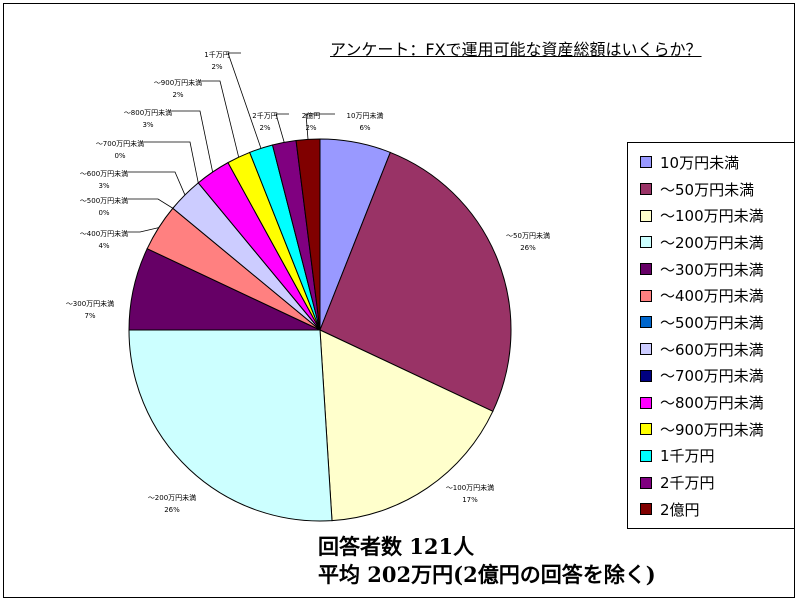 The width and height of the screenshot is (800, 603). I want to click on slice-label-name: ～100万円未満, so click(470, 487).